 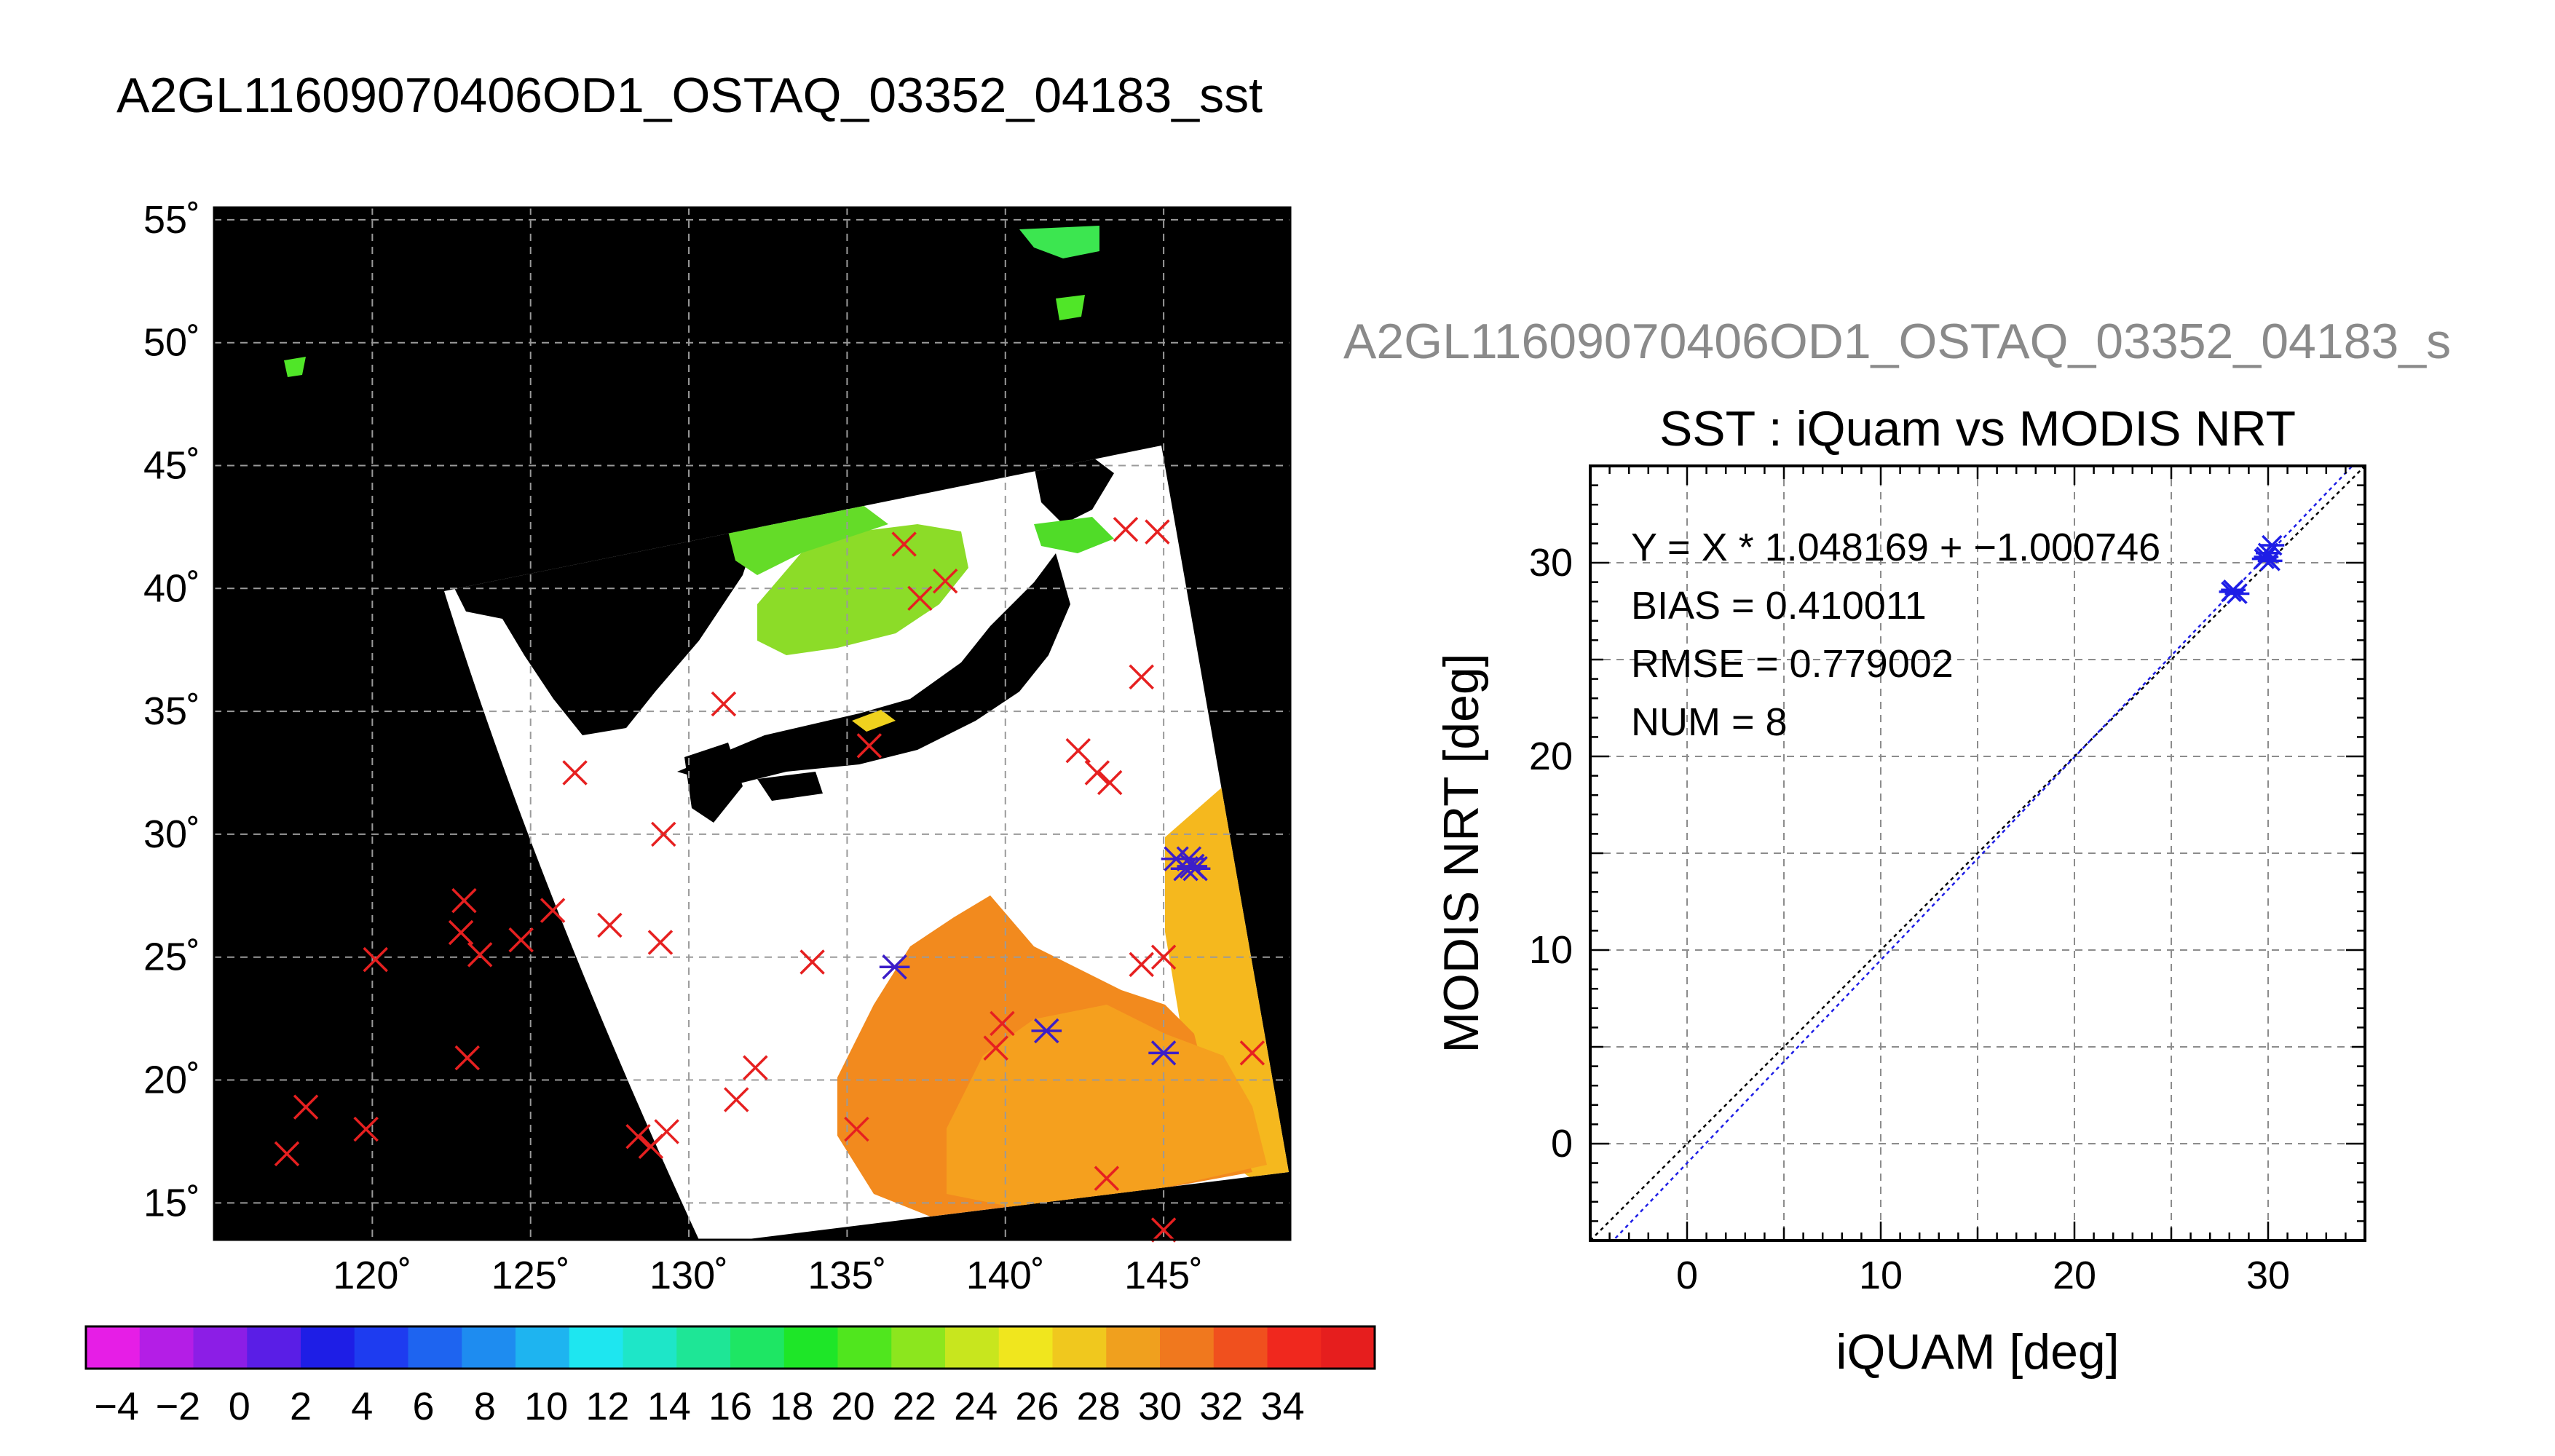 What do you see at coordinates (1977, 1352) in the screenshot?
I see `x-axis-label: iQUAM [deg]` at bounding box center [1977, 1352].